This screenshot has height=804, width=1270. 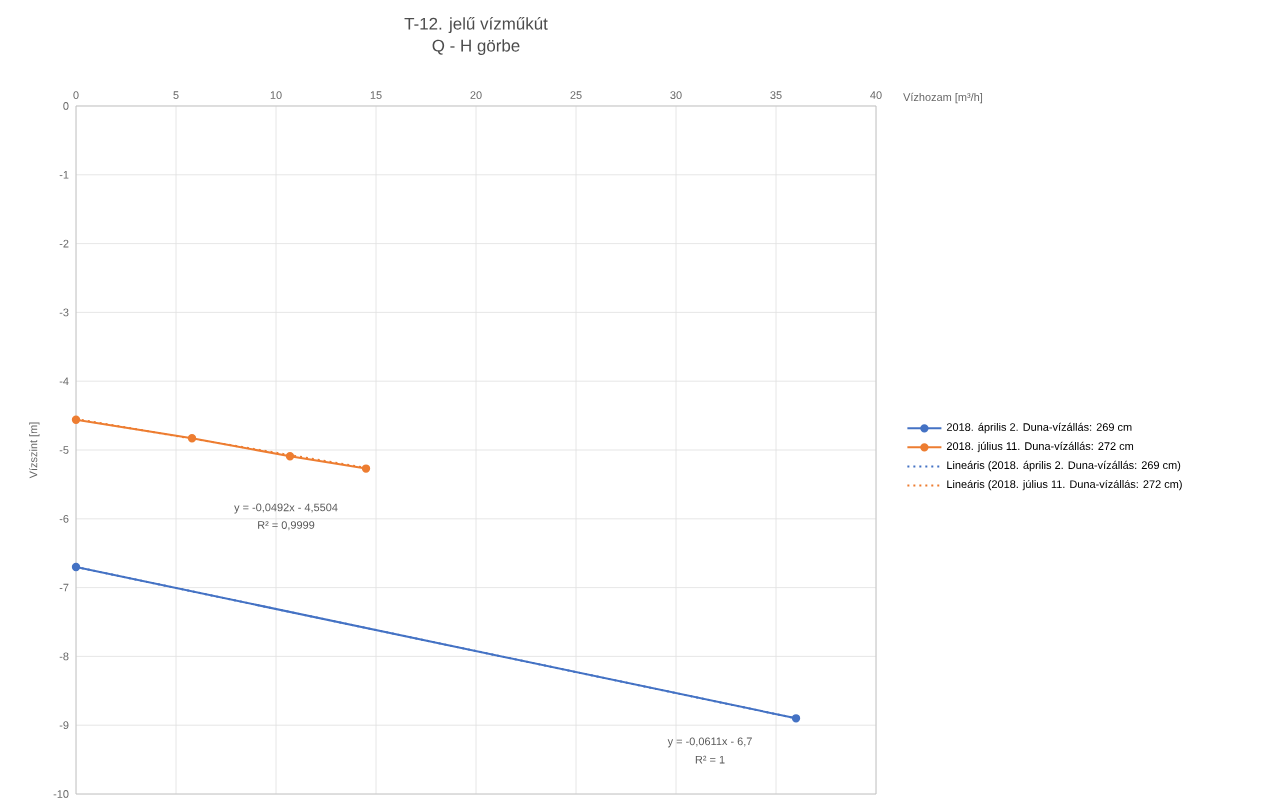 I want to click on chart-subtitle: Q - H görbe, so click(x=476, y=46).